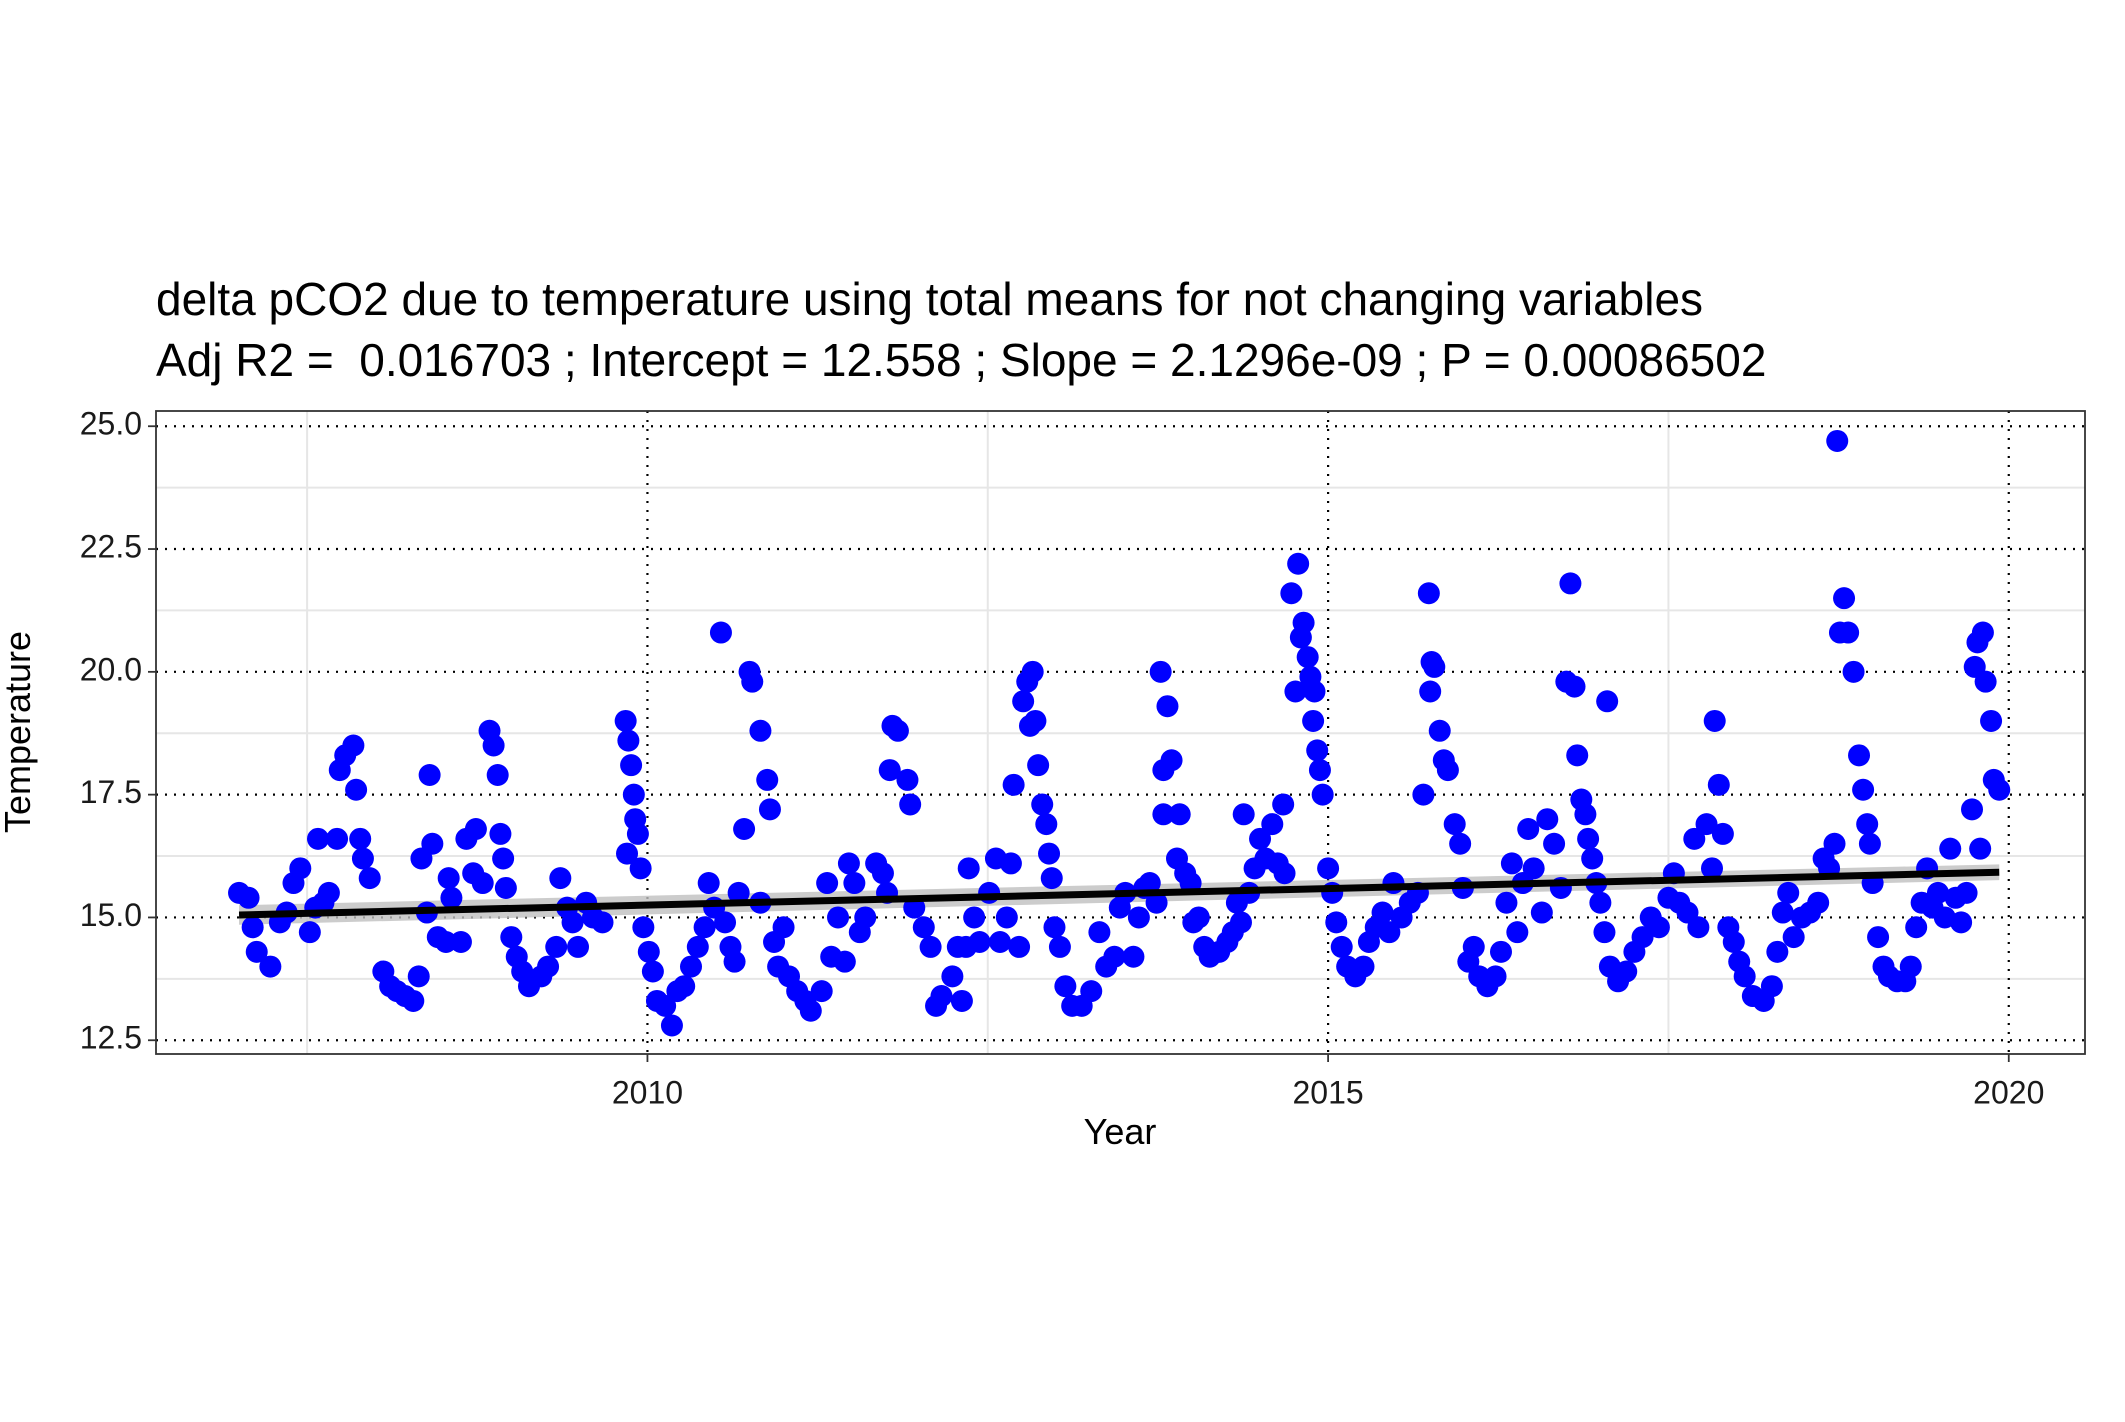 This screenshot has width=2125, height=1422. I want to click on y-tick-label: 20.0, so click(111, 669).